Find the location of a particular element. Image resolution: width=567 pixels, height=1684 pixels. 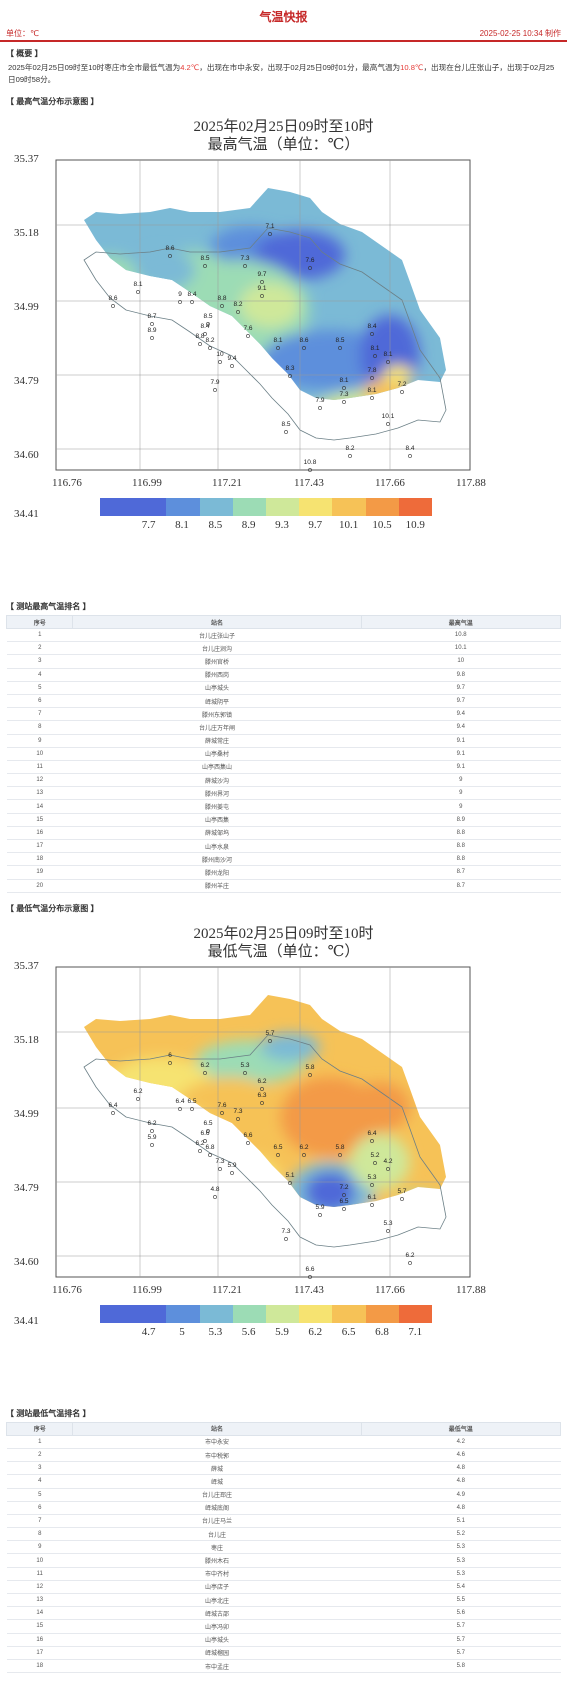

min-x-tick: 117.21 is located at coordinates (227, 1289).